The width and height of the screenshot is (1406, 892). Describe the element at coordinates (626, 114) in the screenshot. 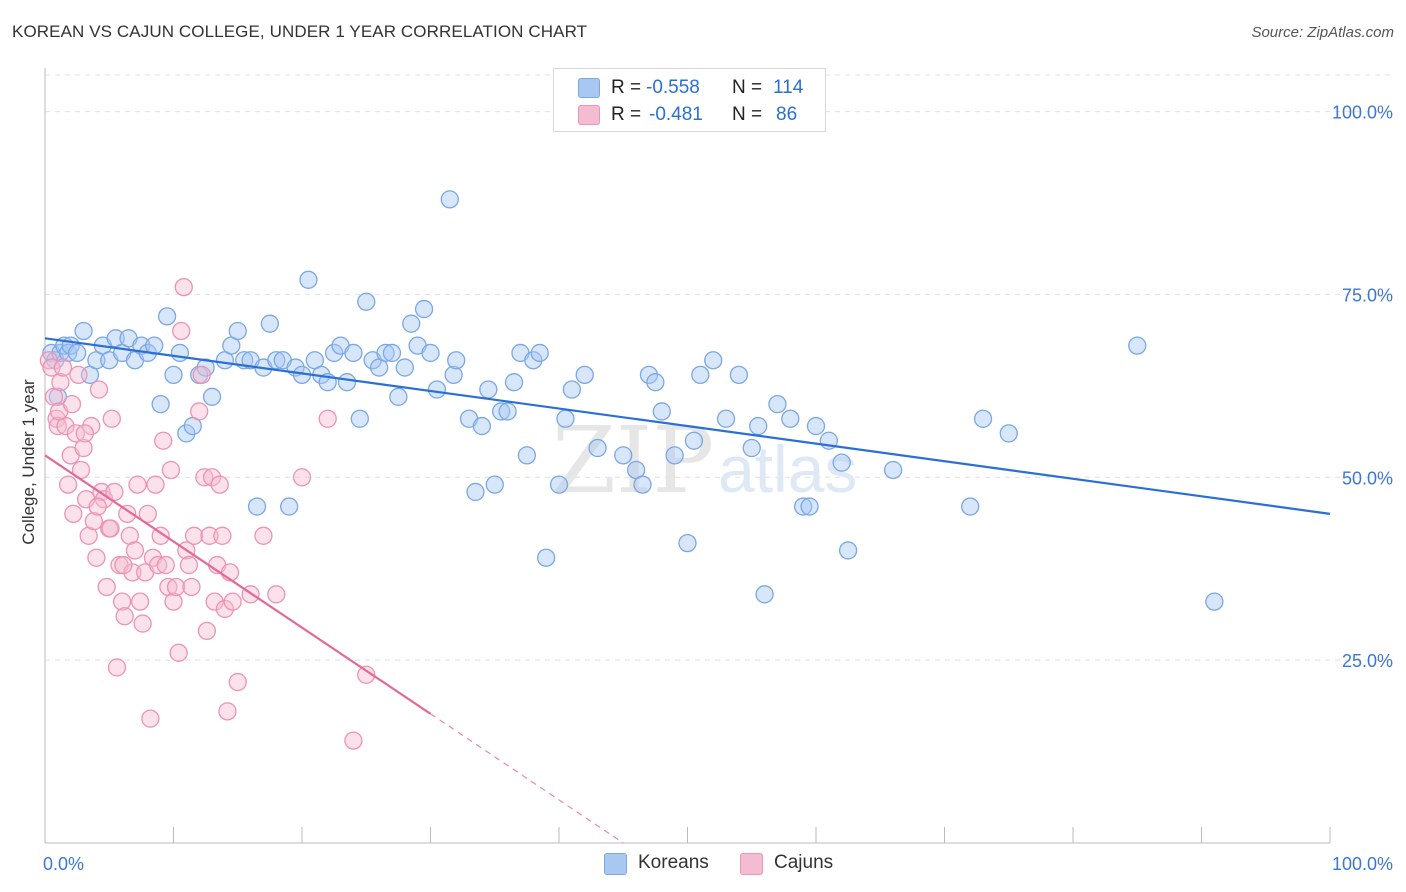

I see `cajuns-r-label: R =` at that location.